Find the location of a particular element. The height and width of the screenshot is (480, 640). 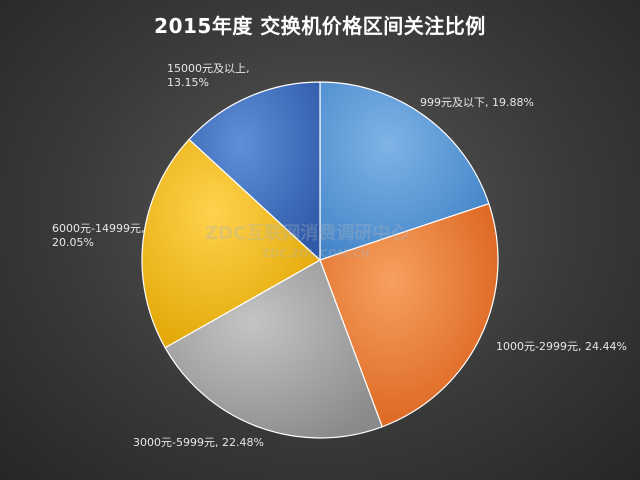

slice-label-15000-above-name: 15000元及以上, is located at coordinates (208, 68).